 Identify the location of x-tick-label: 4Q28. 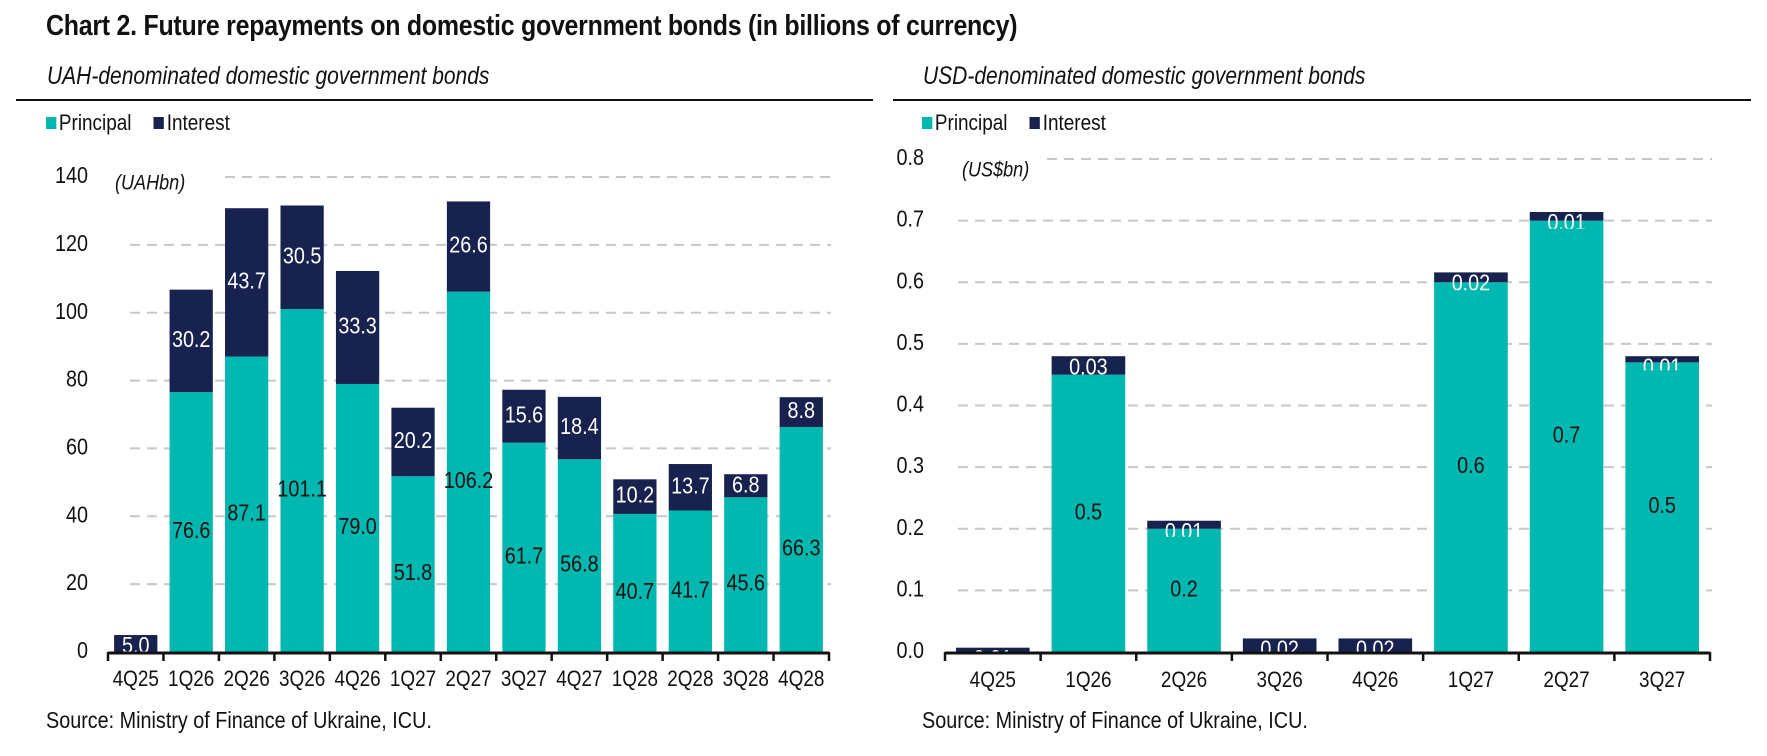
(801, 679).